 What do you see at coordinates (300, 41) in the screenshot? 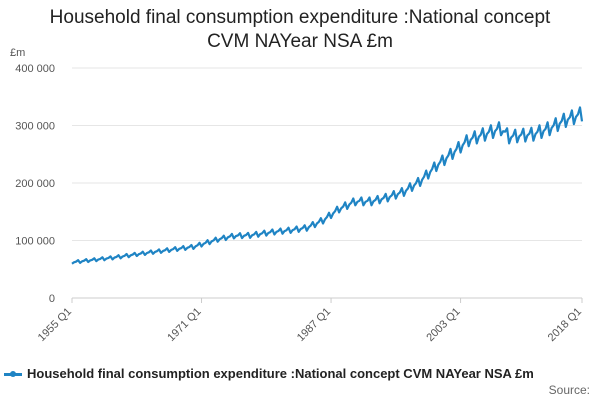
I see `chart-title-line-2: CVM NAYear NSA £m` at bounding box center [300, 41].